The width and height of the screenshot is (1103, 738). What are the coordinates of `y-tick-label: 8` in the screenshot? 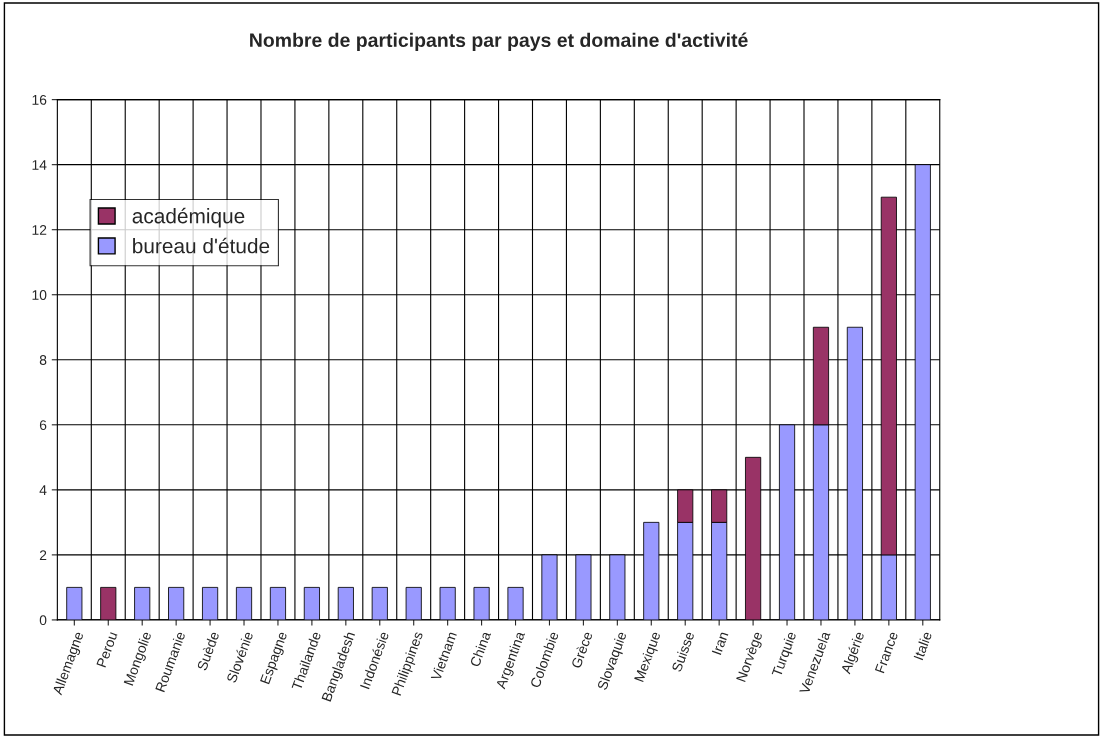 It's located at (43, 360).